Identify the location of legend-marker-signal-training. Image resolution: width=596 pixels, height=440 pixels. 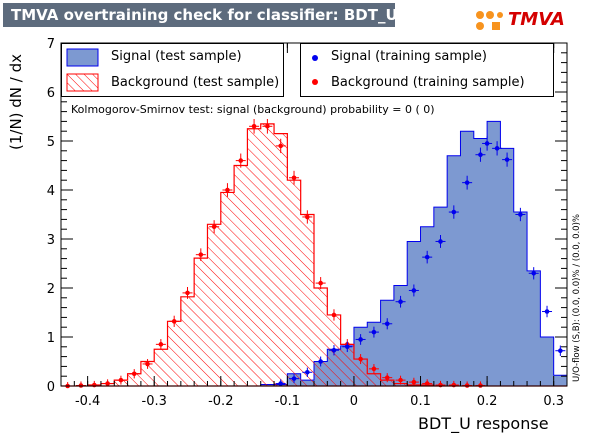
(315, 58).